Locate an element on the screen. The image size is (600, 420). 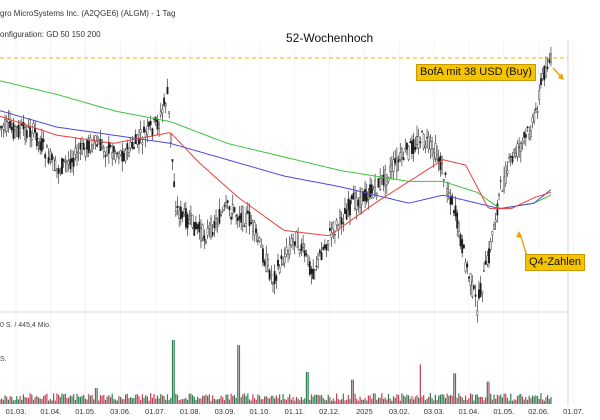
q4-arrowhead is located at coordinates (519, 234).